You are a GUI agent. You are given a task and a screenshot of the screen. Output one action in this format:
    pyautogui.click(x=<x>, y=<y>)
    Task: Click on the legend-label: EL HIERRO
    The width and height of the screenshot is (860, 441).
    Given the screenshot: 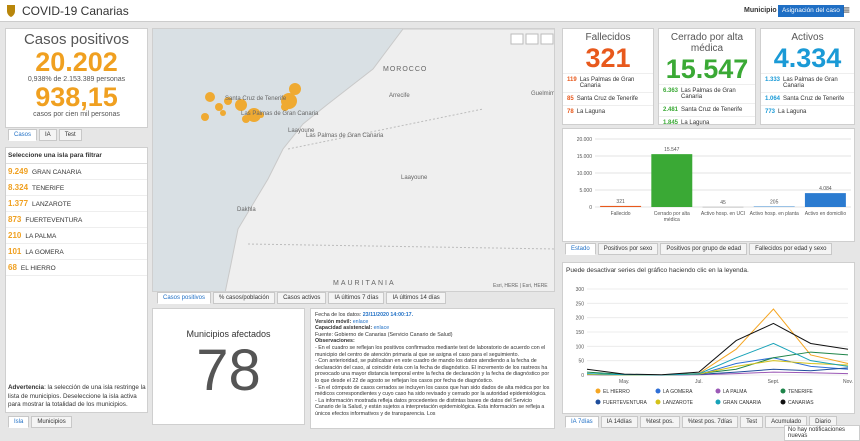 What is the action you would take?
    pyautogui.click(x=616, y=392)
    